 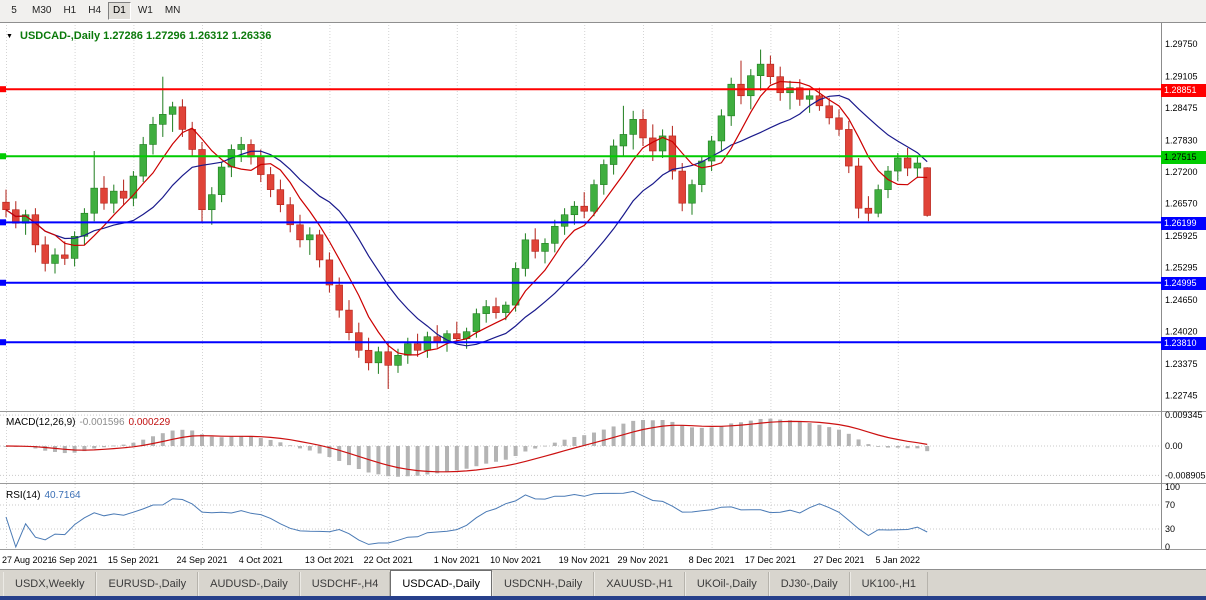 What do you see at coordinates (9, 36) in the screenshot?
I see `chart-dropdown-icon: ▼` at bounding box center [9, 36].